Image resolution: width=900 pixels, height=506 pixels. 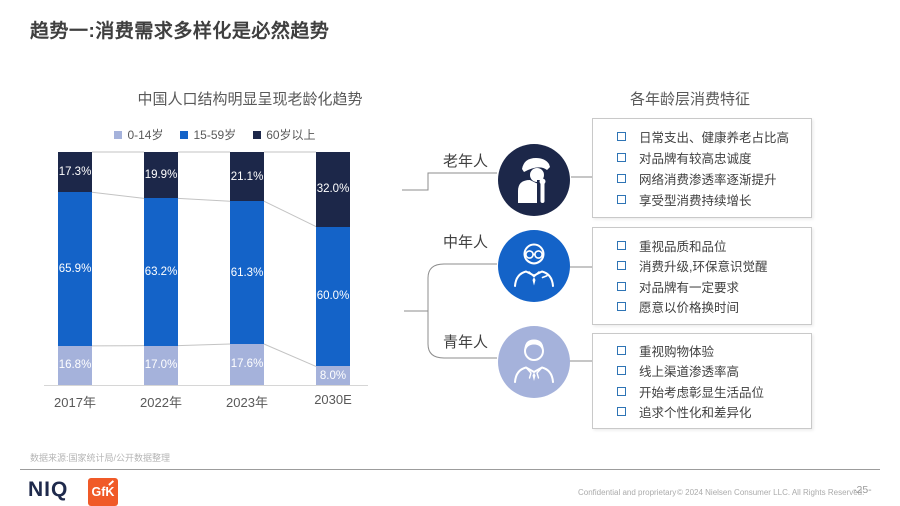 I want to click on bar-segment: 60.0%, so click(x=333, y=296).